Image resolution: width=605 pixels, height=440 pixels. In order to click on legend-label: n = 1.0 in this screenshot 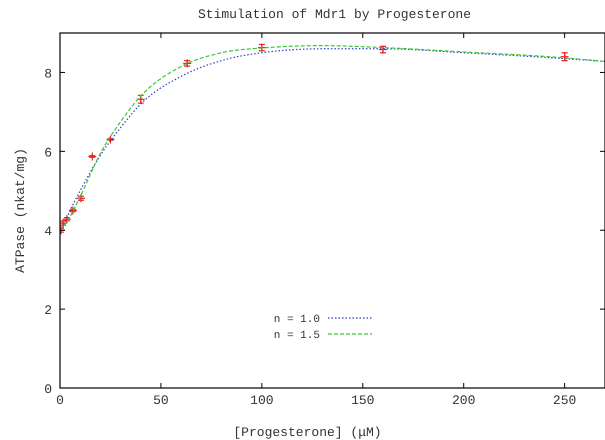, I will do `click(297, 320)`.